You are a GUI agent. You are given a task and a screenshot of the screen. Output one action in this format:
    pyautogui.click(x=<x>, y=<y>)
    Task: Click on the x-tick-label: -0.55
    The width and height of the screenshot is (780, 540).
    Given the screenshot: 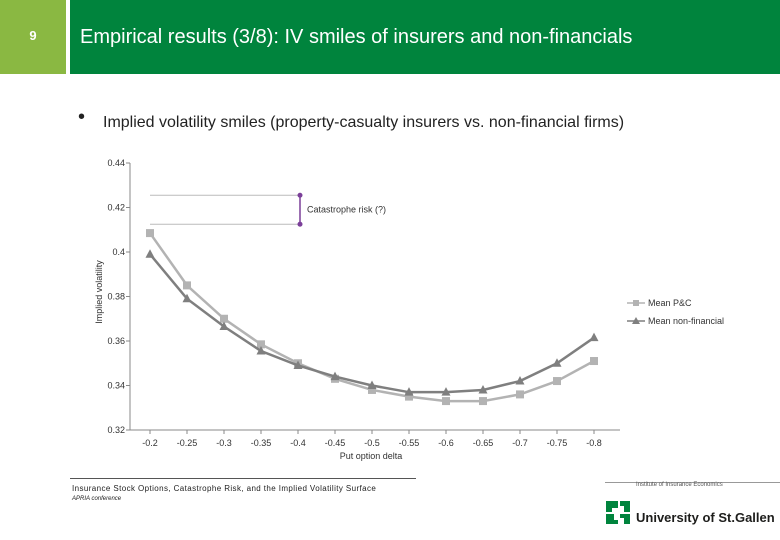 What is the action you would take?
    pyautogui.click(x=409, y=443)
    